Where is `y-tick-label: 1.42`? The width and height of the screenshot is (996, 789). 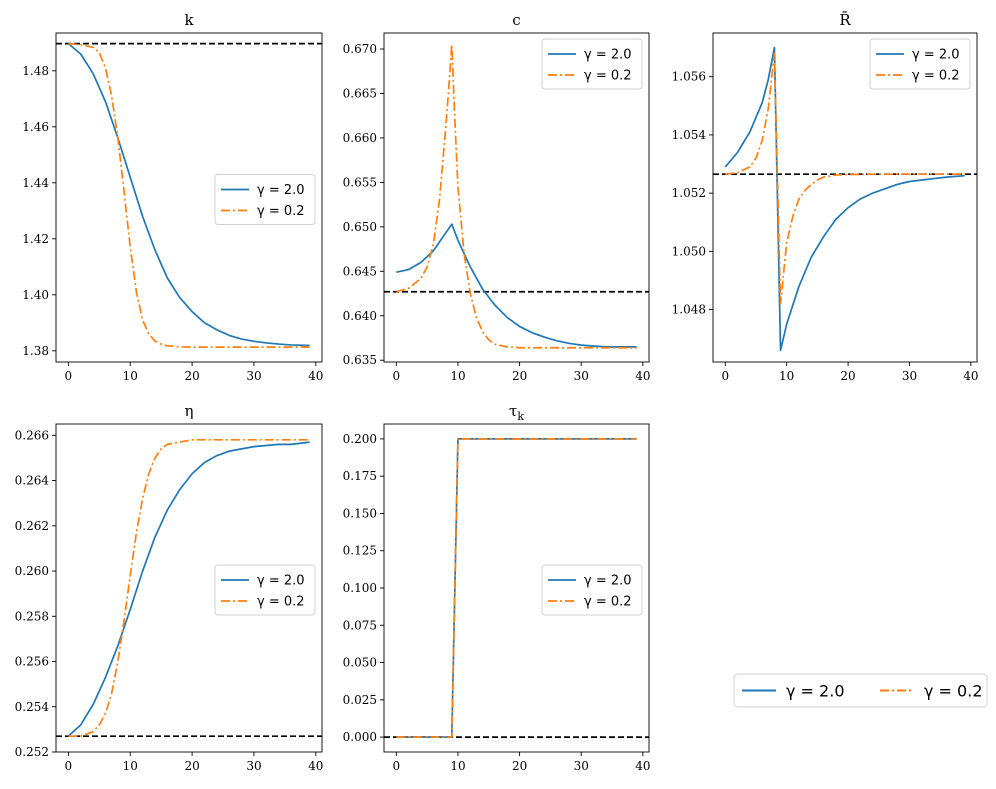
y-tick-label: 1.42 is located at coordinates (35, 239).